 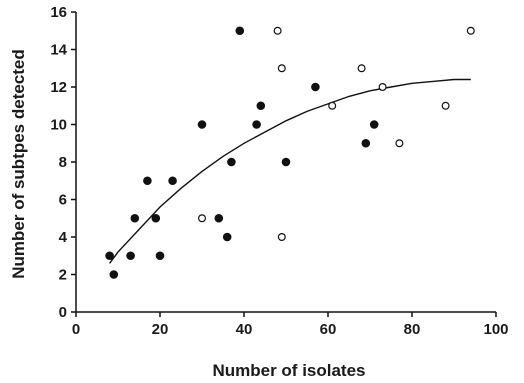 What do you see at coordinates (58, 87) in the screenshot?
I see `y-tick-label: 12` at bounding box center [58, 87].